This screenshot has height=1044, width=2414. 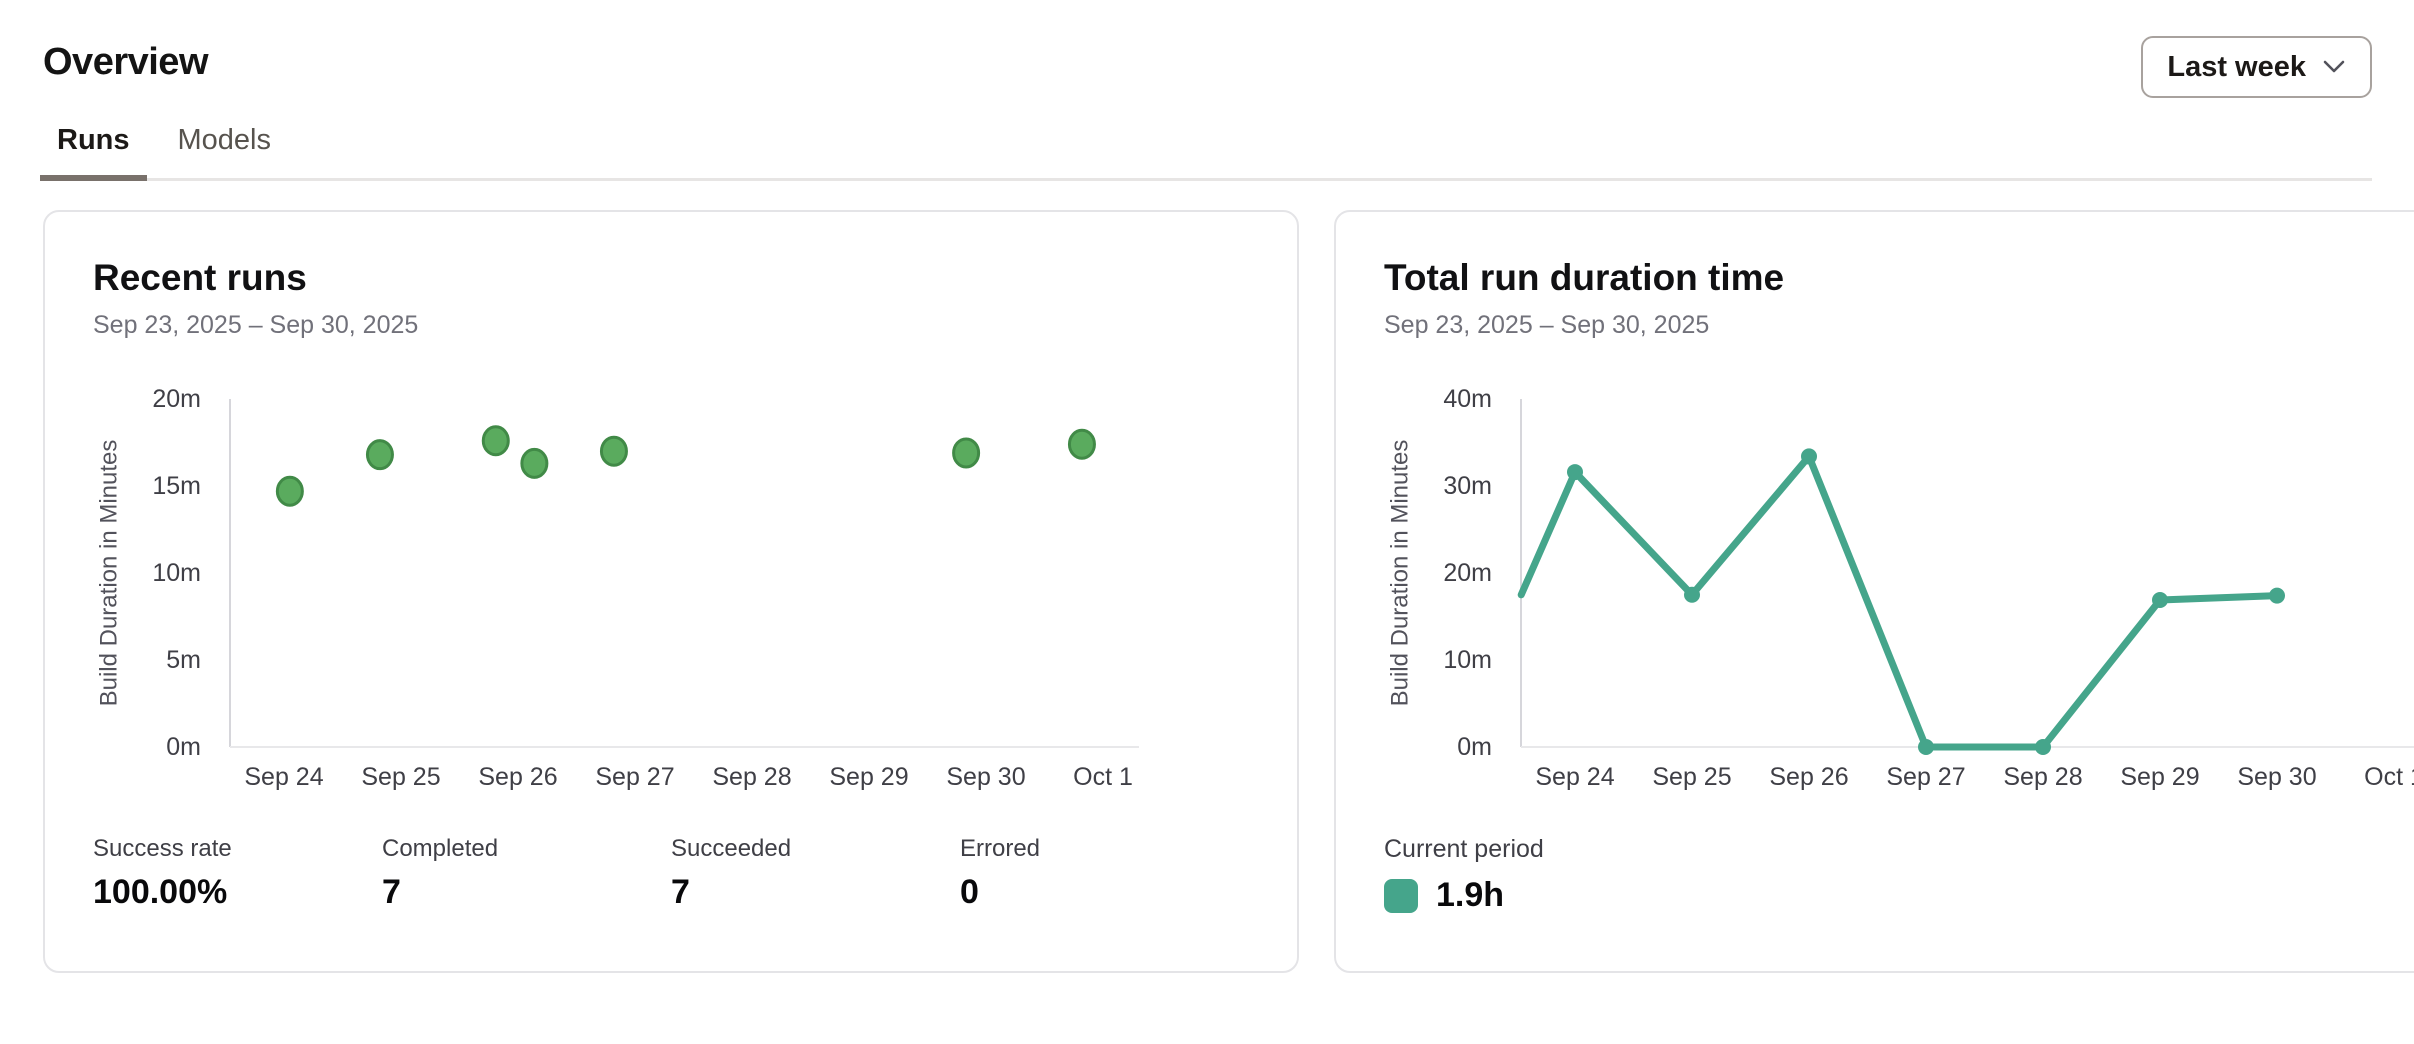 What do you see at coordinates (2334, 67) in the screenshot?
I see `chevron-down-icon` at bounding box center [2334, 67].